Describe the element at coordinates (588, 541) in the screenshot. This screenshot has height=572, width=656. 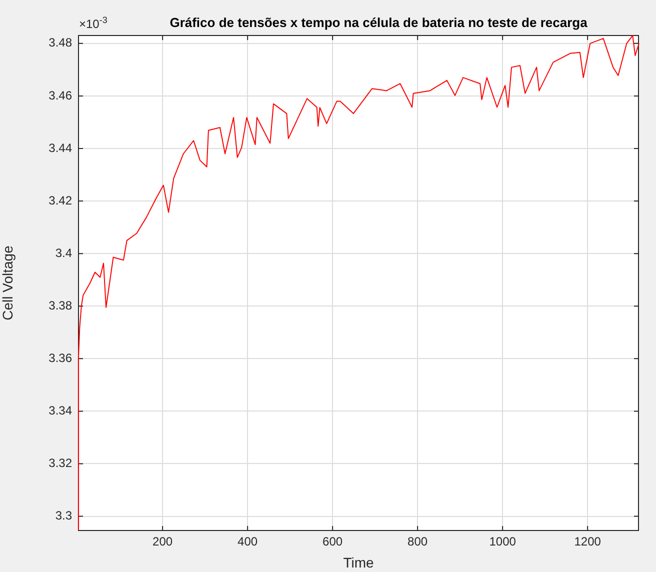
I see `x-tick-label: 1200` at that location.